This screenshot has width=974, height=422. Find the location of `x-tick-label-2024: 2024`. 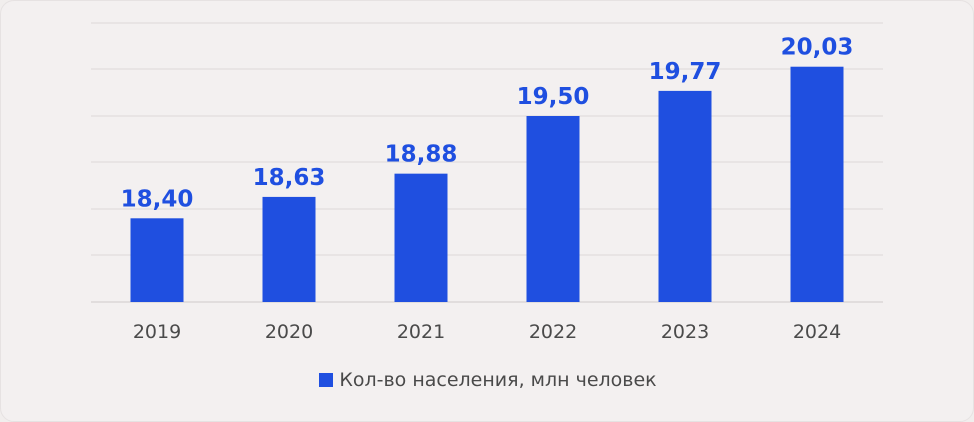

x-tick-label-2024: 2024 is located at coordinates (817, 332).